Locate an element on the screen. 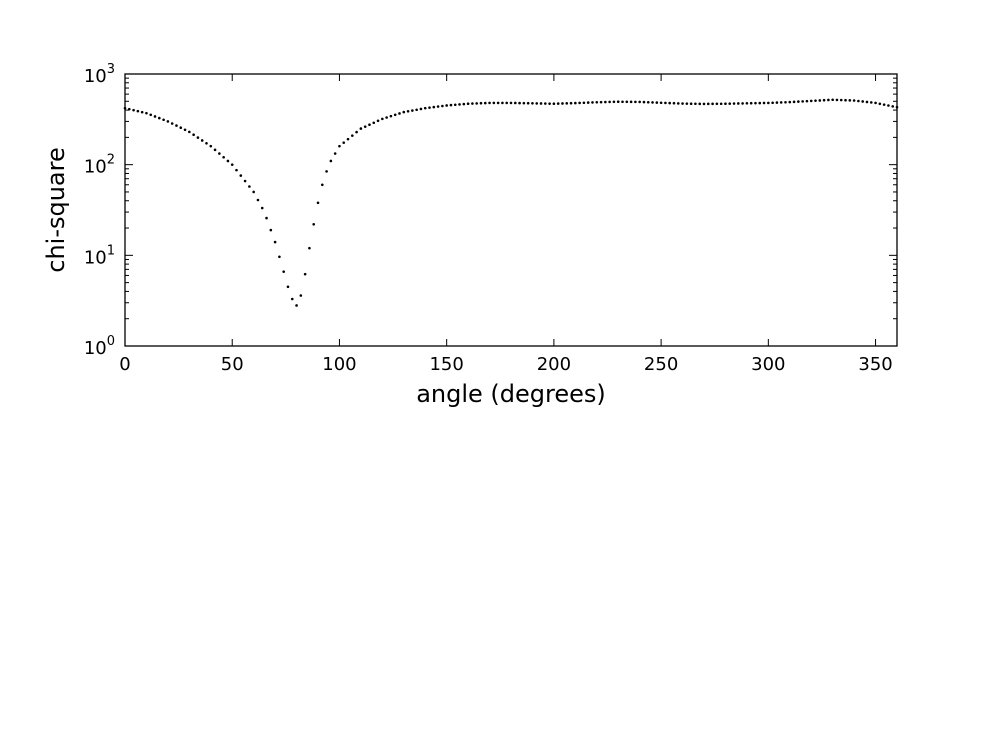 This screenshot has width=997, height=747. y-tick-label: 10¹ is located at coordinates (99, 255).